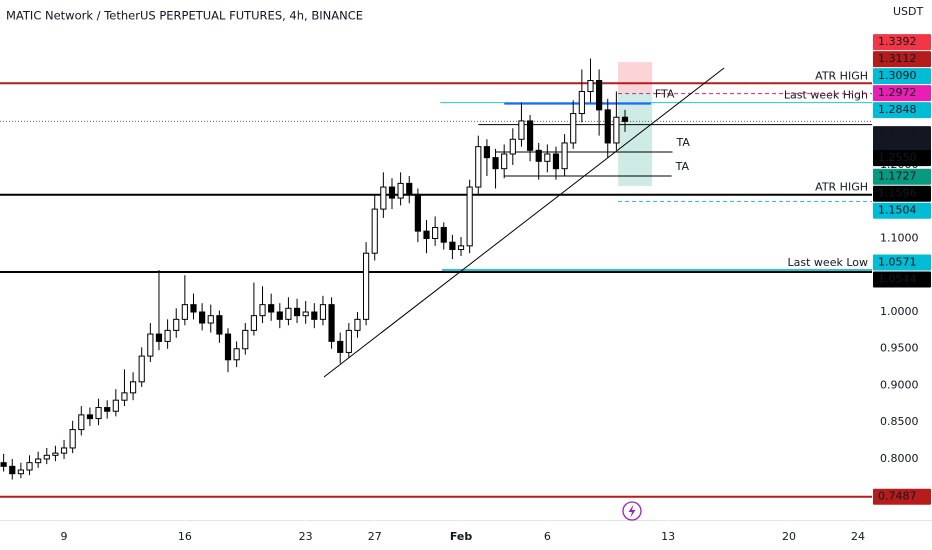  What do you see at coordinates (64, 536) in the screenshot?
I see `x-tick-label: 9` at bounding box center [64, 536].